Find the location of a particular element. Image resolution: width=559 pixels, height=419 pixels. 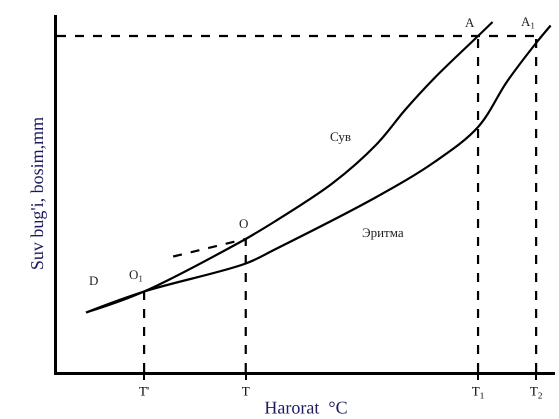

annotation: D is located at coordinates (93, 280).